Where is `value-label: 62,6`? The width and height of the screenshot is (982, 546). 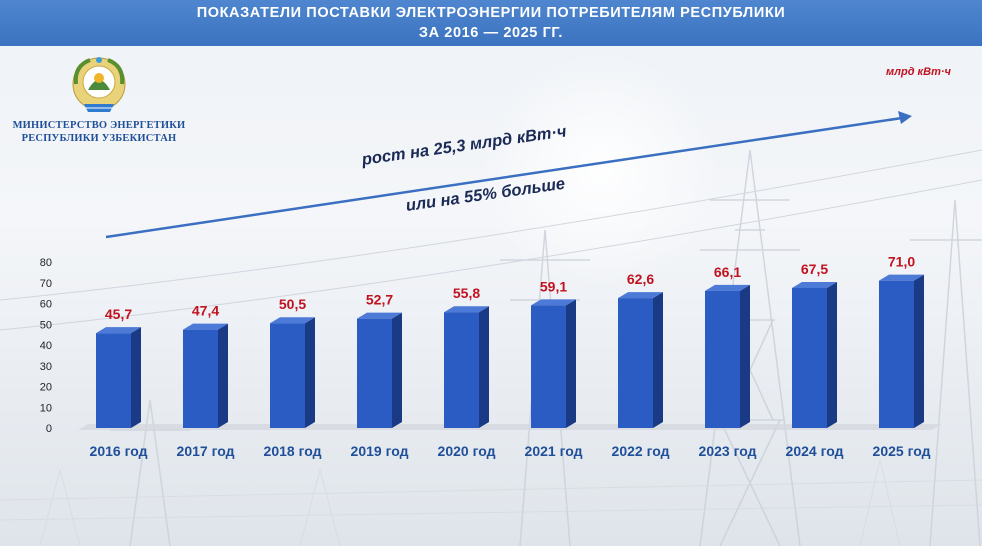
value-label: 62,6 is located at coordinates (640, 279).